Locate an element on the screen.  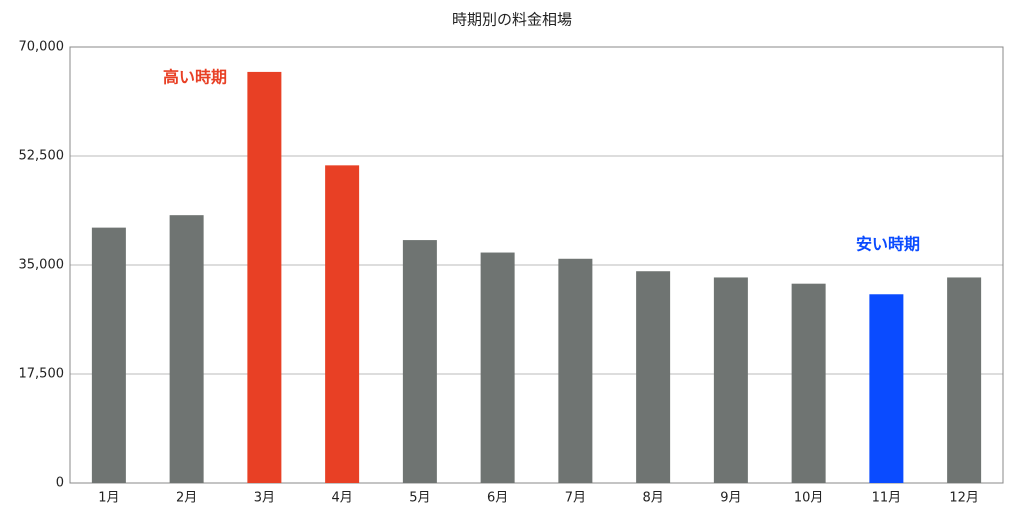
y-tick-label: 17,500 is located at coordinates (42, 374).